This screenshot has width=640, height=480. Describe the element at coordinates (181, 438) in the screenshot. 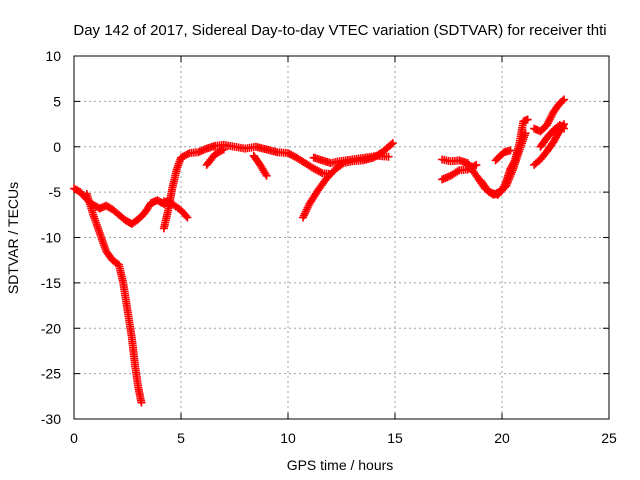

I see `x-tick-label: 5` at that location.